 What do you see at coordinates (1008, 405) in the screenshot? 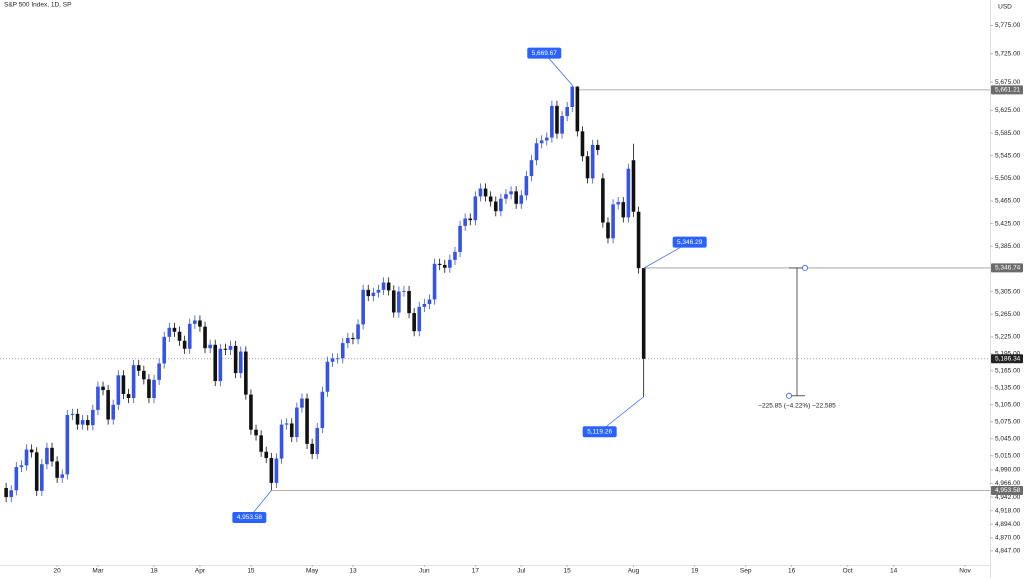
I see `y-tick-label: 5,105.00` at bounding box center [1008, 405].